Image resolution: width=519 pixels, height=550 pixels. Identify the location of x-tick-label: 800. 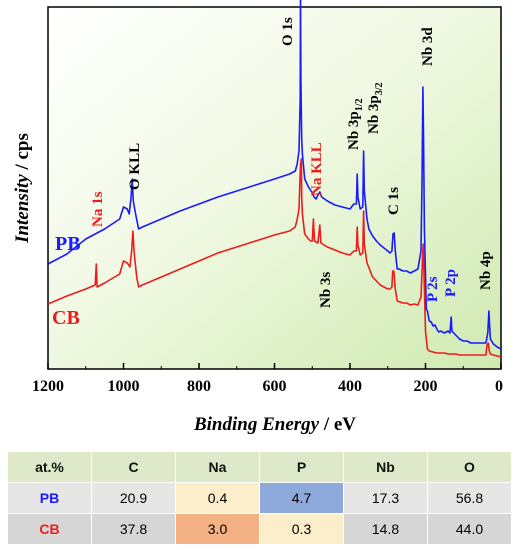
(199, 386).